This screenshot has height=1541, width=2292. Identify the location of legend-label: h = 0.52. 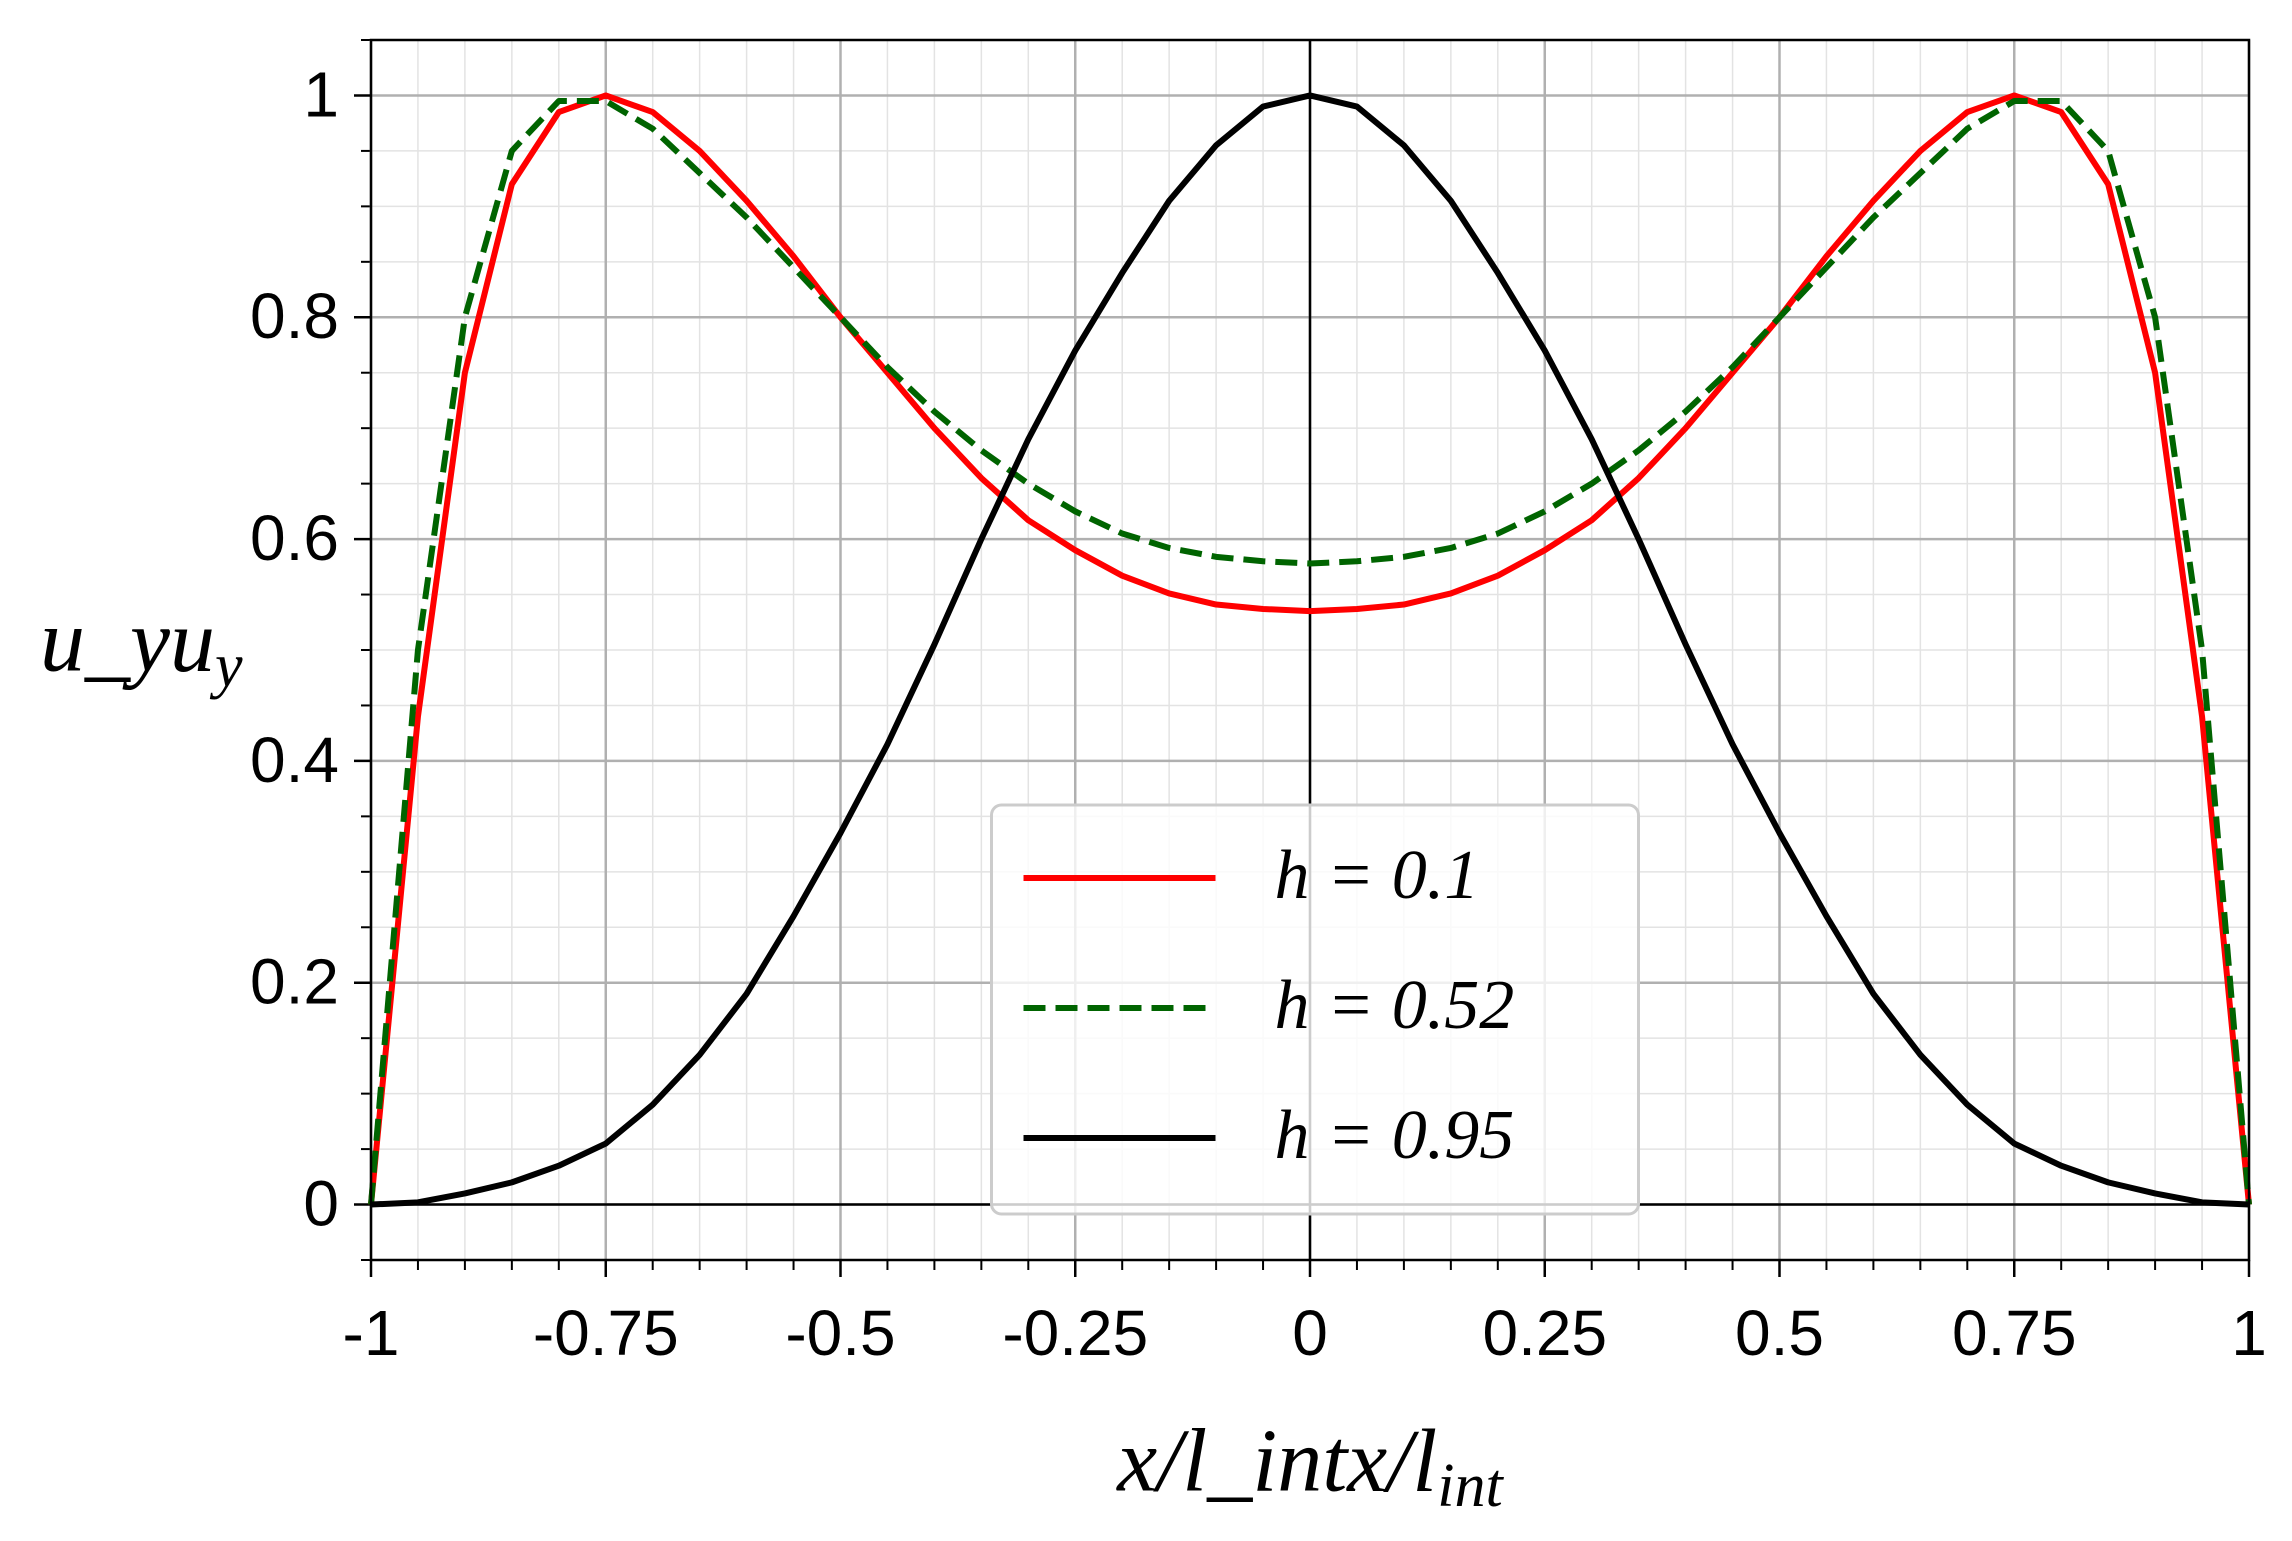
(1395, 1005).